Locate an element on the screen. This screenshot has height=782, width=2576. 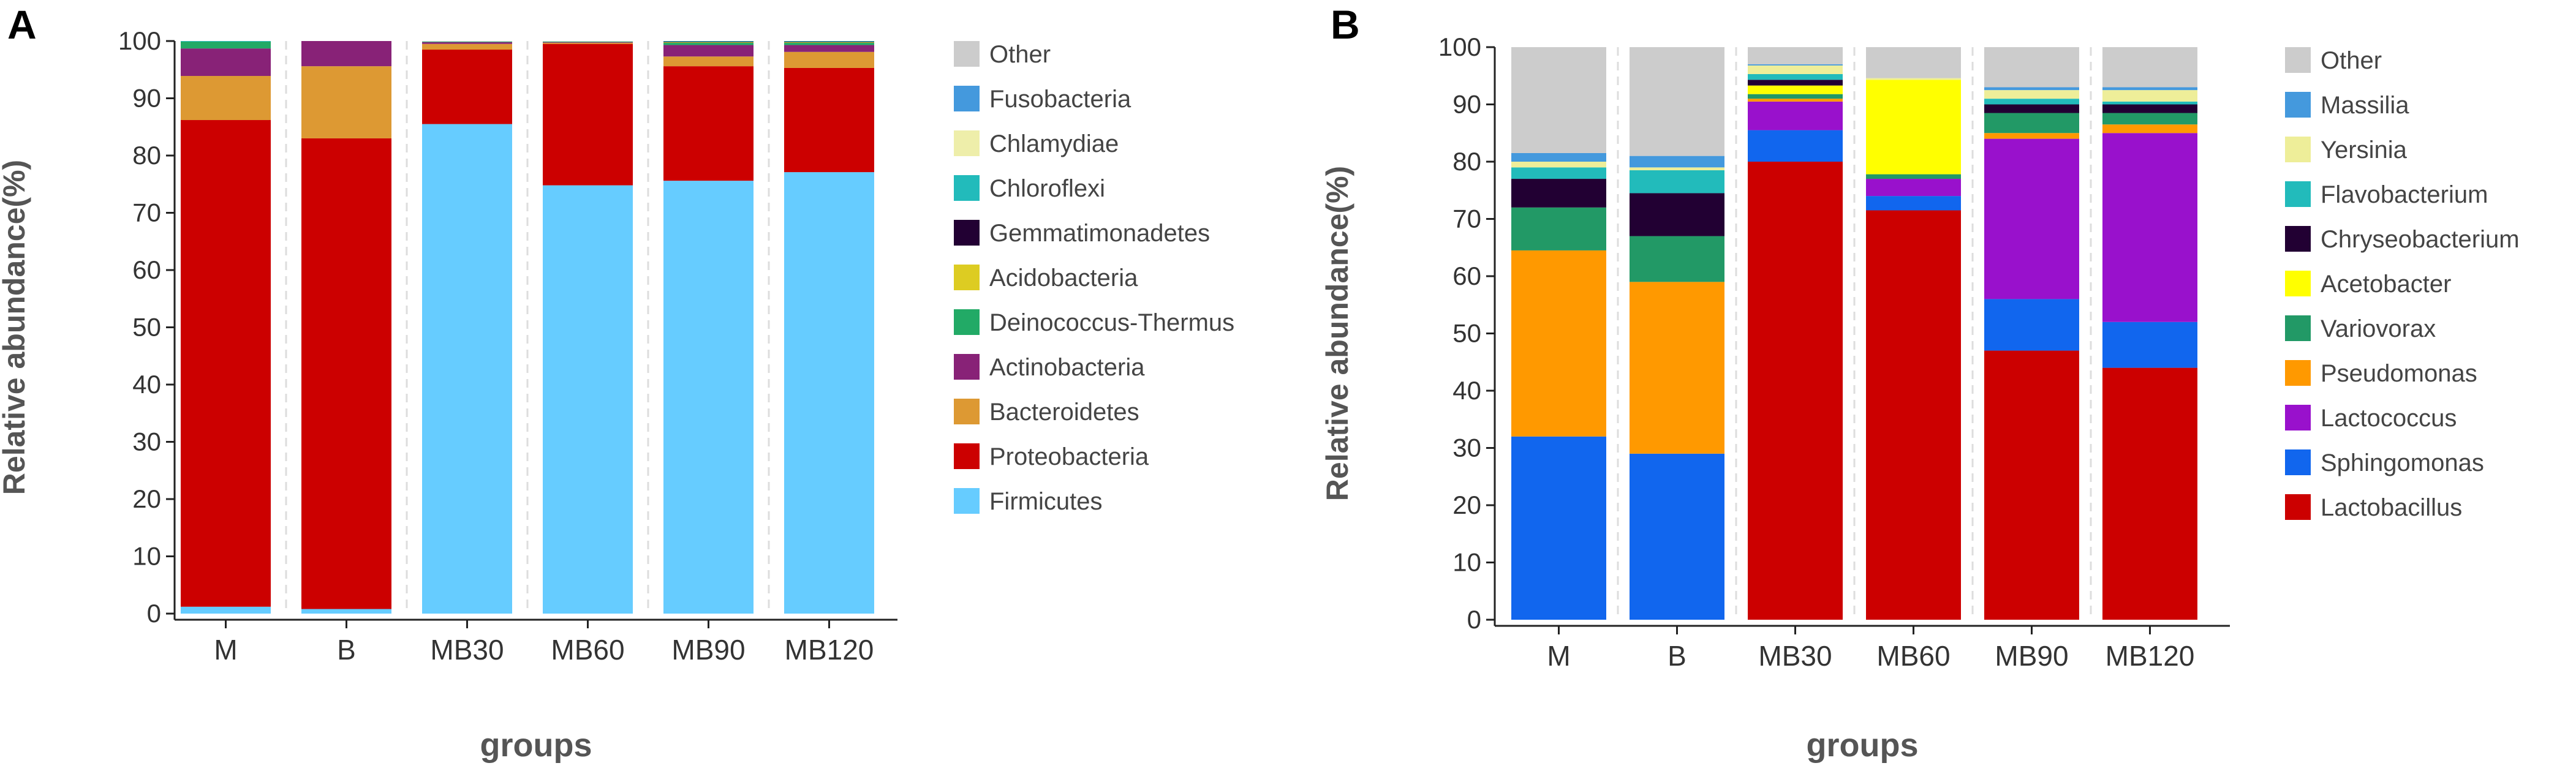
bar-segment-m-deinococcus-thermus is located at coordinates (226, 45).